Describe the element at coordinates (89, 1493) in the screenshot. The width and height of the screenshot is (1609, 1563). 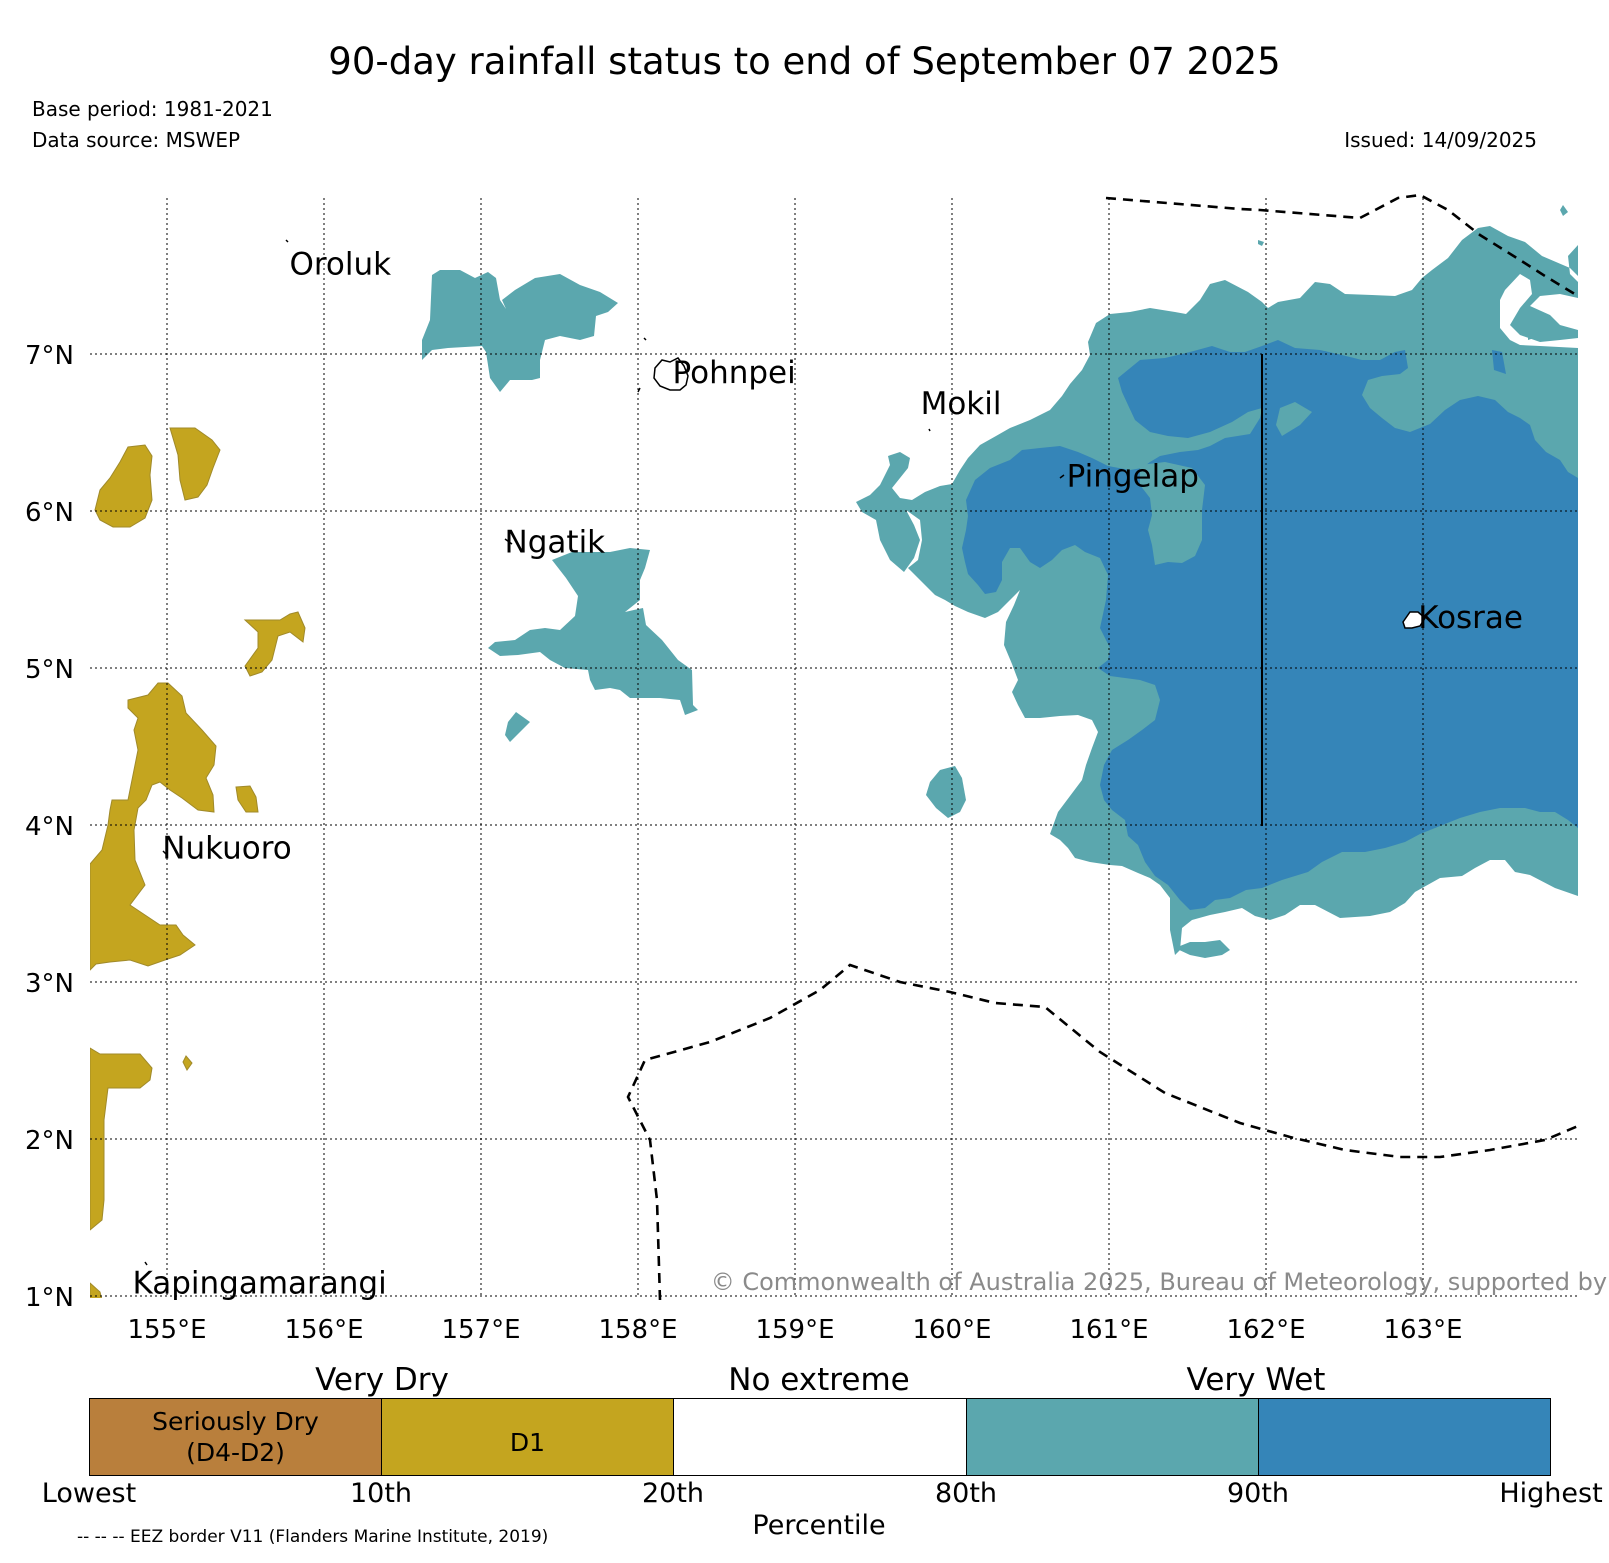
I see `legend-tick-lowest: Lowest` at that location.